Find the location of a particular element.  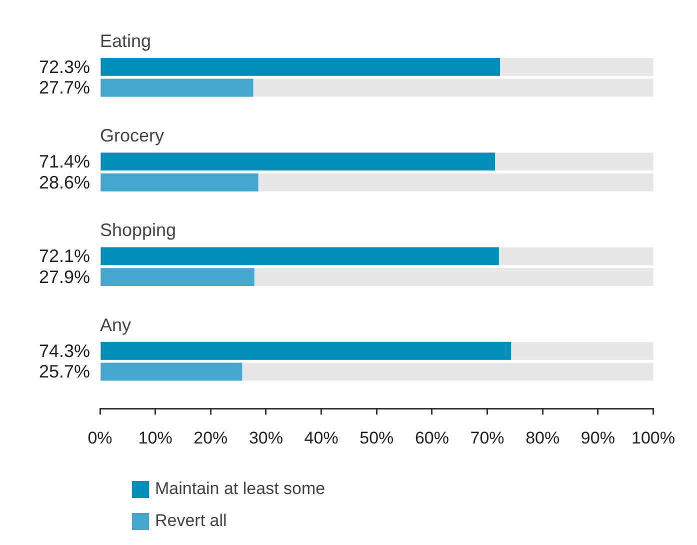

text: 72.1% is located at coordinates (64, 256).